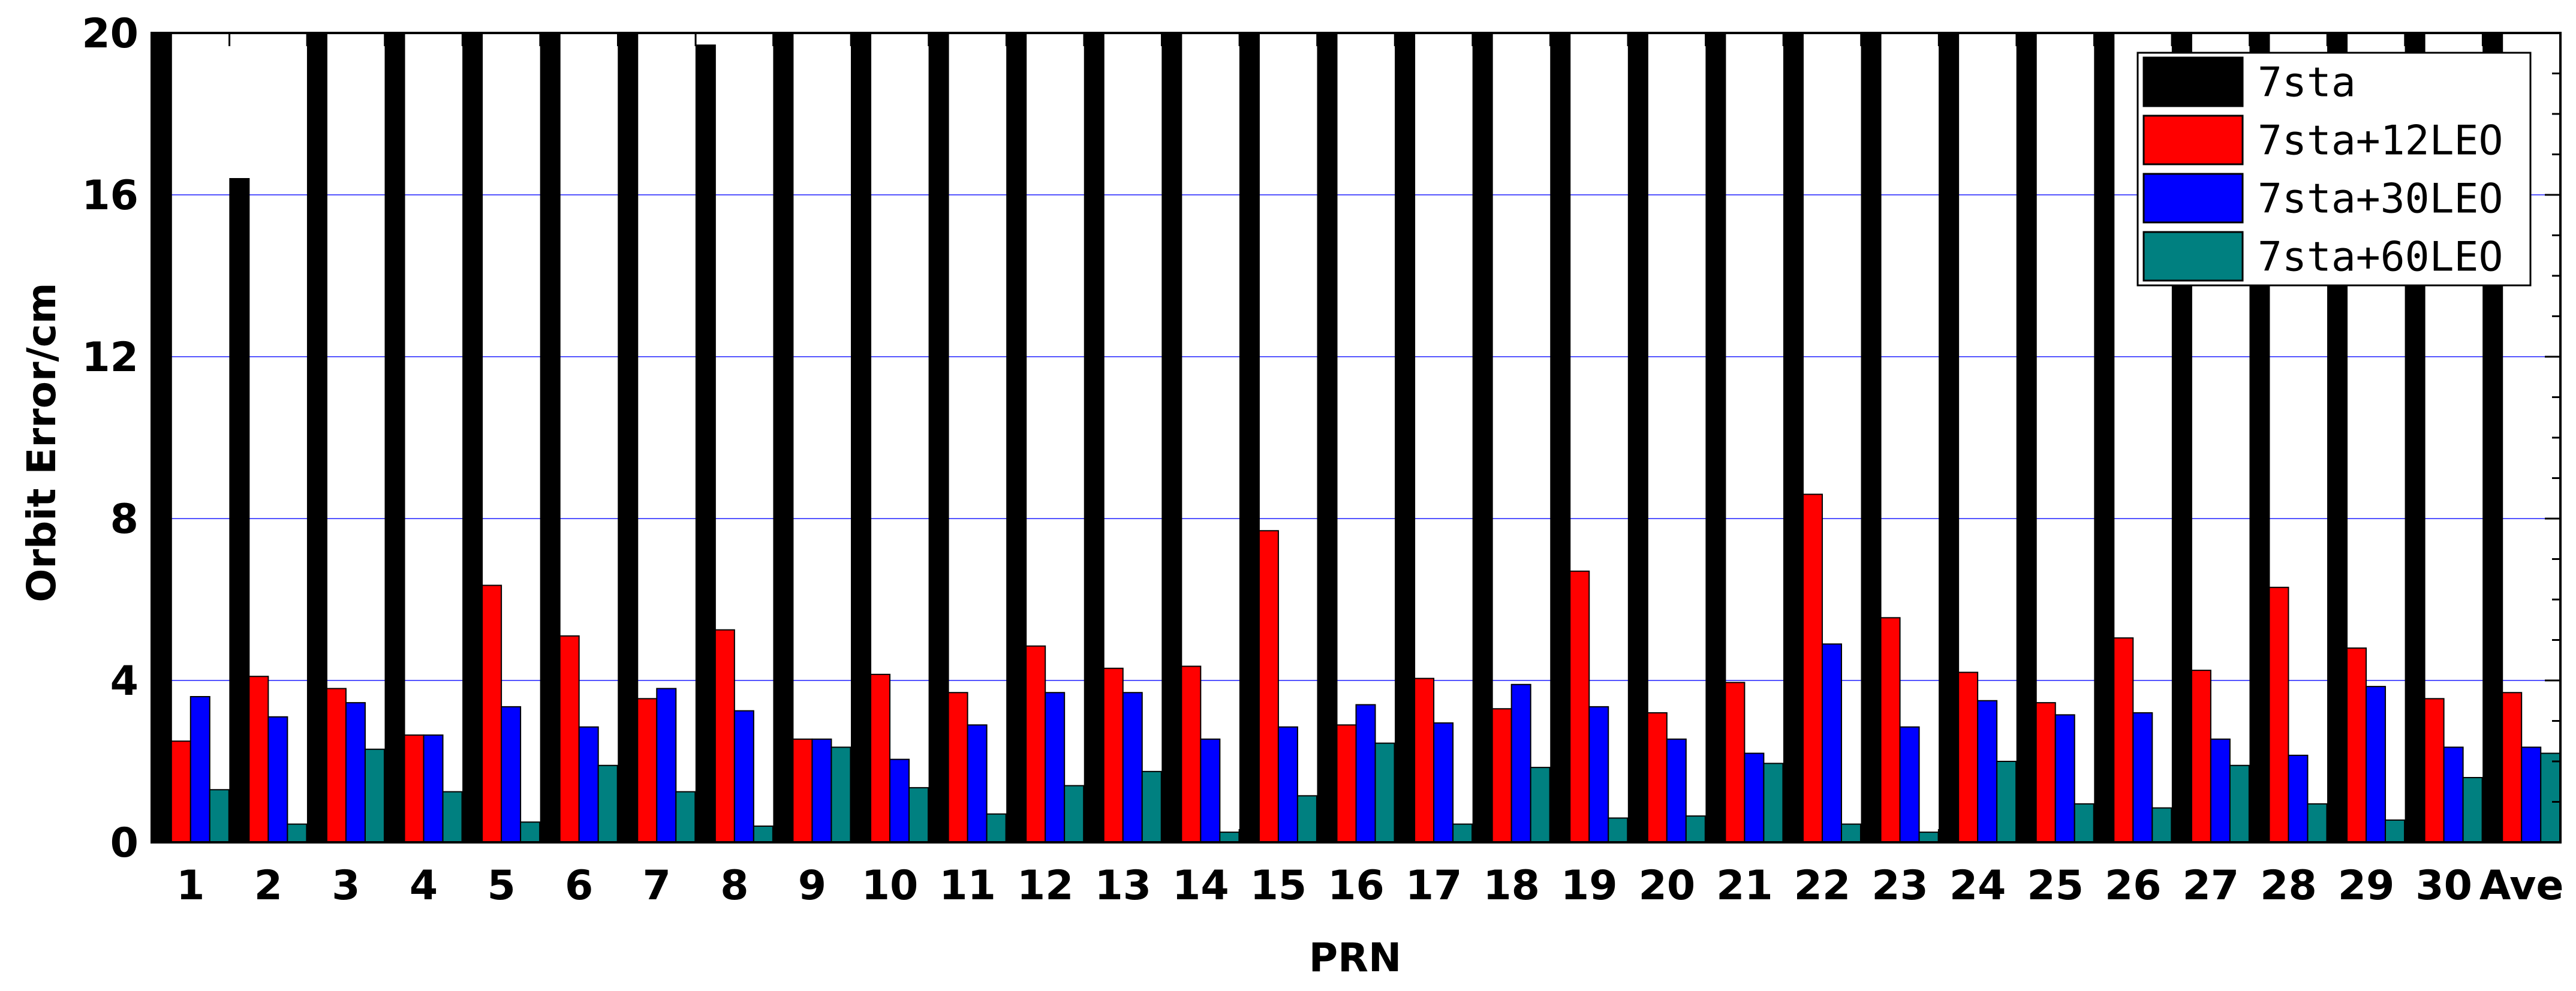  Describe the element at coordinates (1200, 885) in the screenshot. I see `x-tick-label: 14` at that location.